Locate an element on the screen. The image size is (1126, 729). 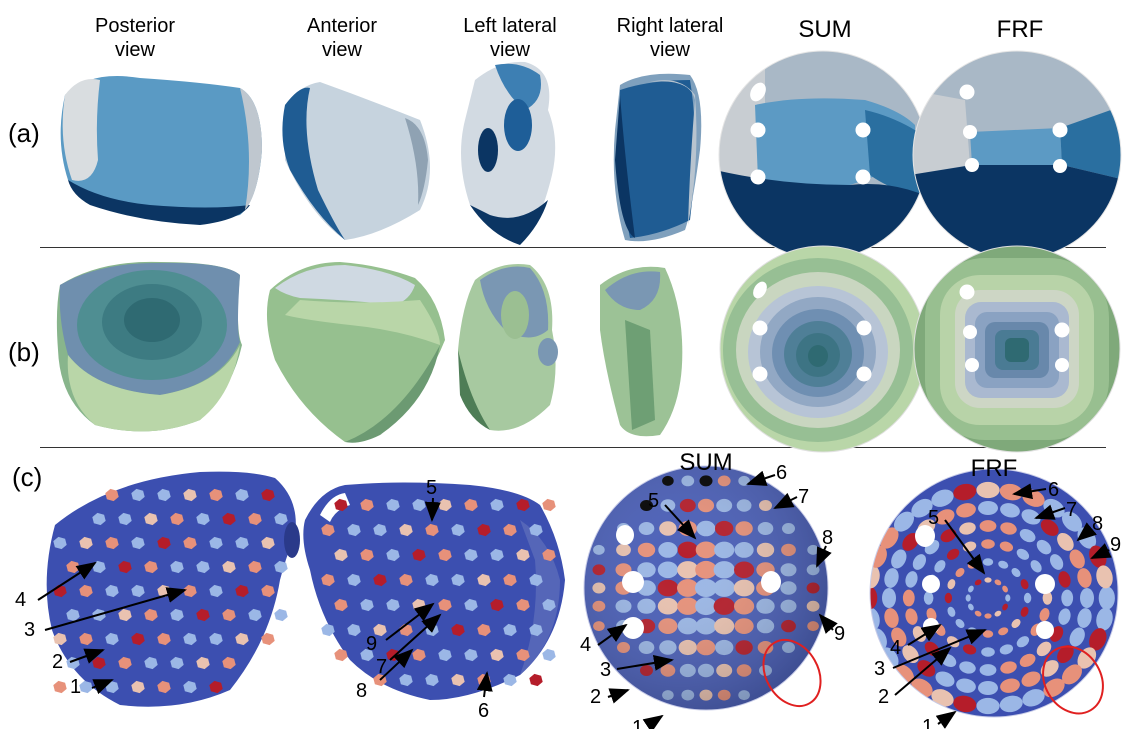
row-c-sum-highlight-circle is located at coordinates (792, 673).